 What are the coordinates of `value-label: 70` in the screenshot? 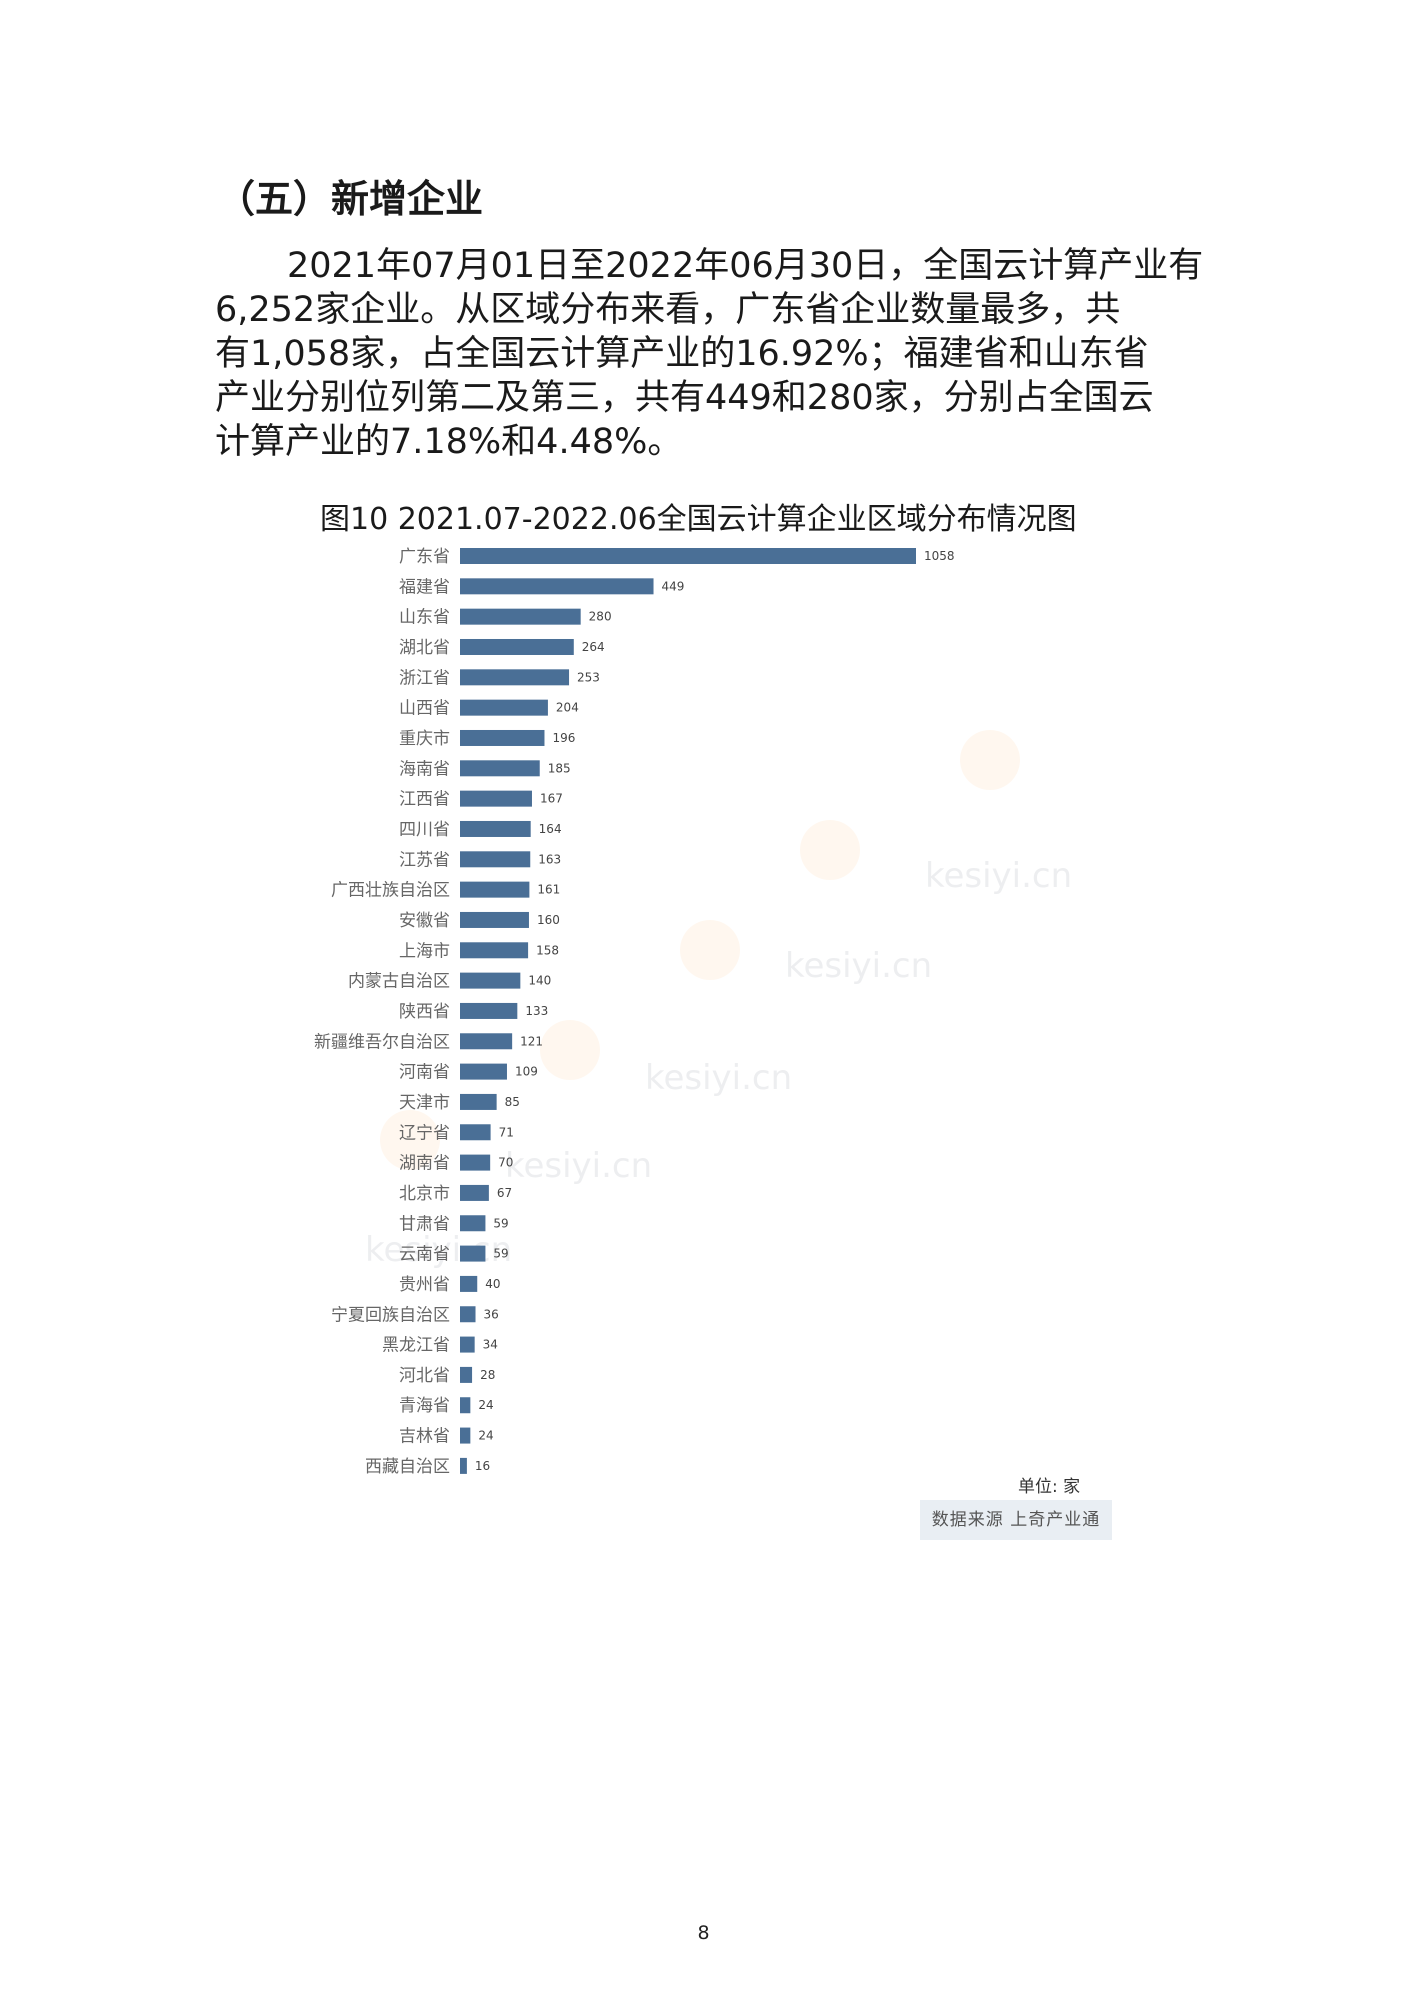 It's located at (505, 1163).